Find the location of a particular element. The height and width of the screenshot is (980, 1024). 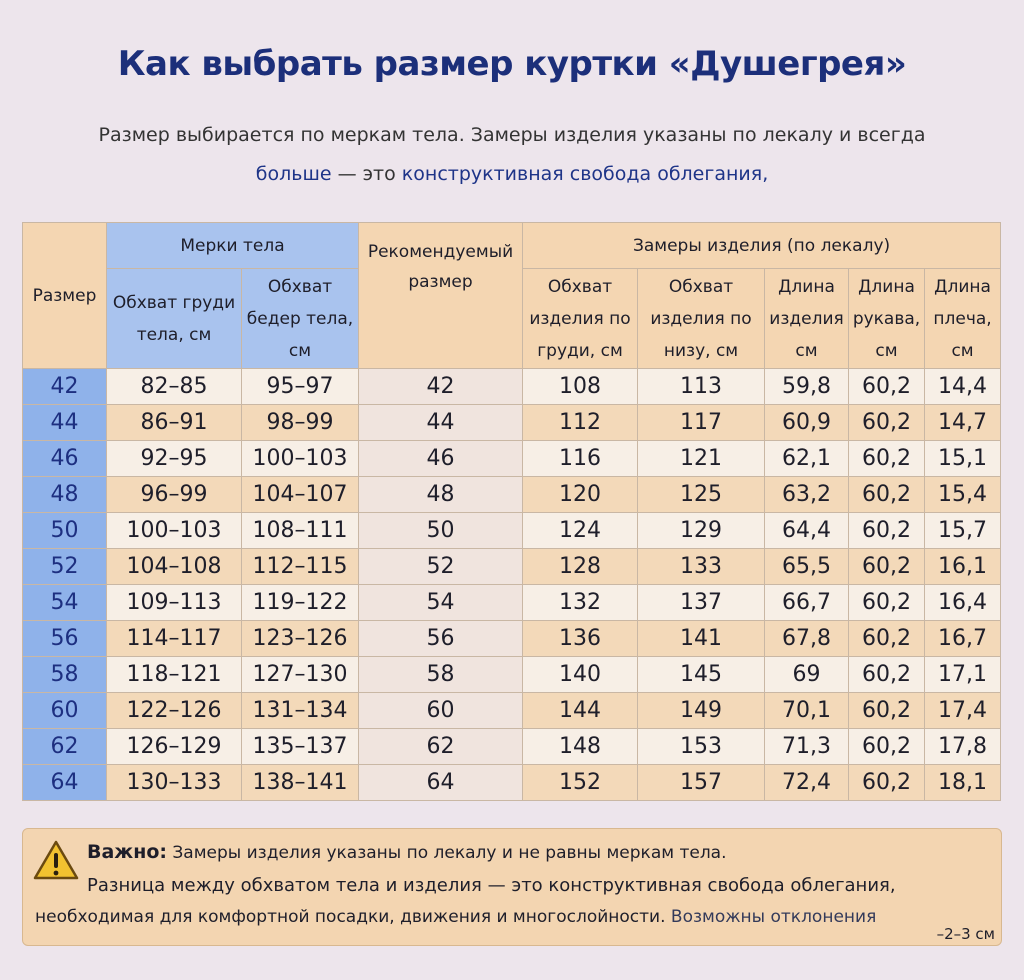

table-cell: 60 is located at coordinates (64, 710).